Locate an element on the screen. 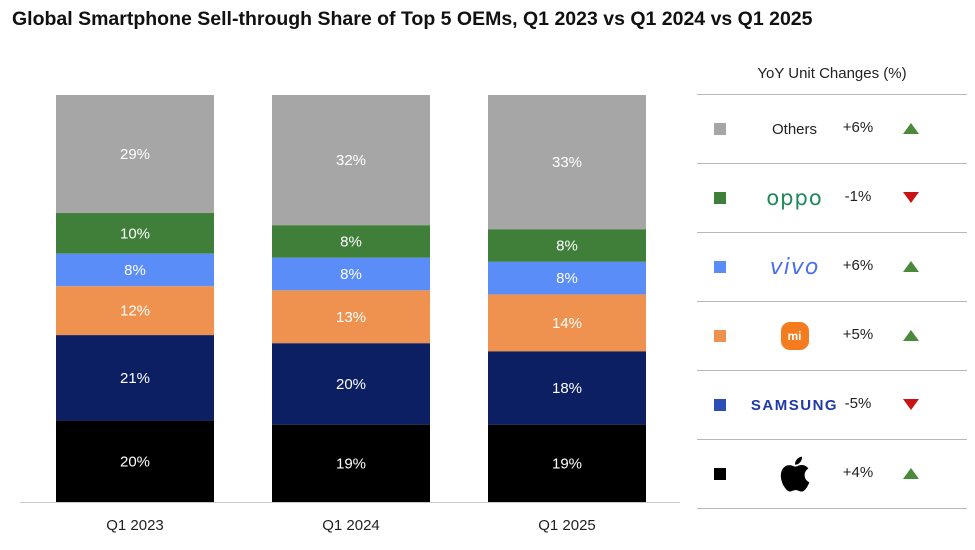  legend-brand: mi is located at coordinates (794, 336).